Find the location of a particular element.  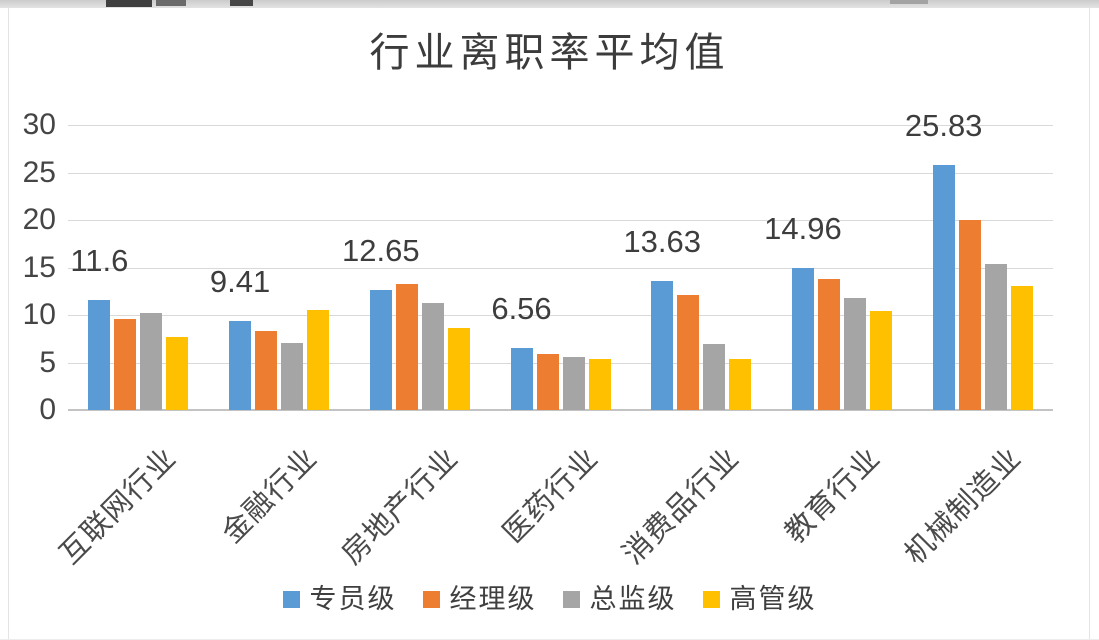

bar-经理级-互联网行业 is located at coordinates (125, 364).